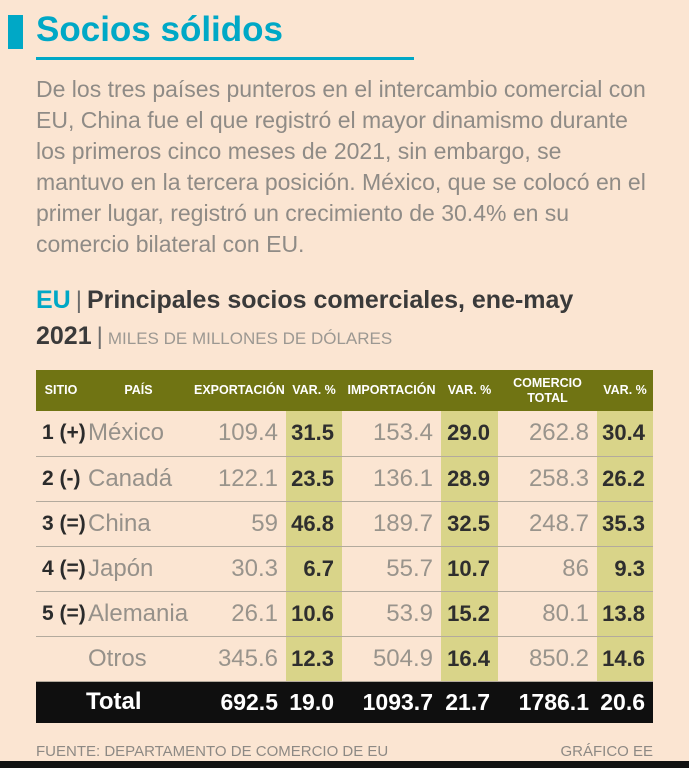 Image resolution: width=689 pixels, height=768 pixels. Describe the element at coordinates (314, 434) in the screenshot. I see `cell-var-exportacion: 31.5` at that location.